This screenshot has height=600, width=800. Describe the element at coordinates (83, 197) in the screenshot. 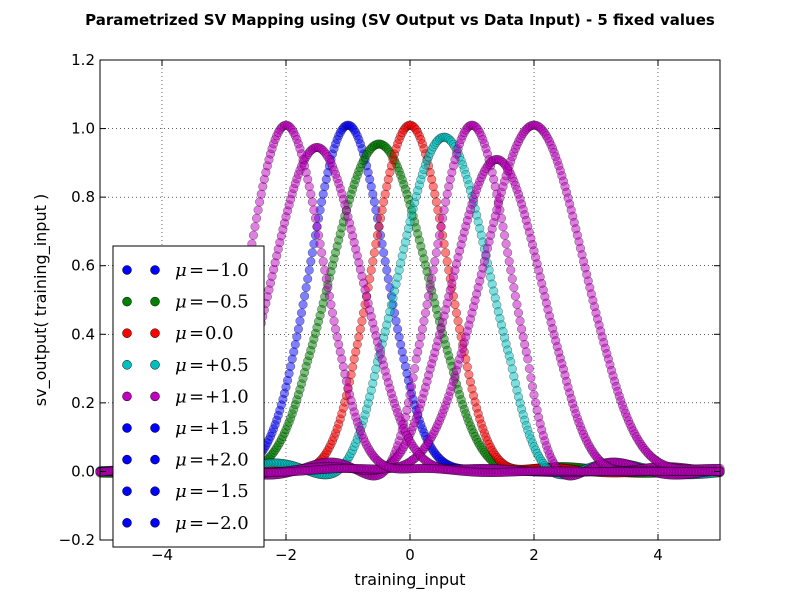

I see `y-tick-label: 0.8` at that location.